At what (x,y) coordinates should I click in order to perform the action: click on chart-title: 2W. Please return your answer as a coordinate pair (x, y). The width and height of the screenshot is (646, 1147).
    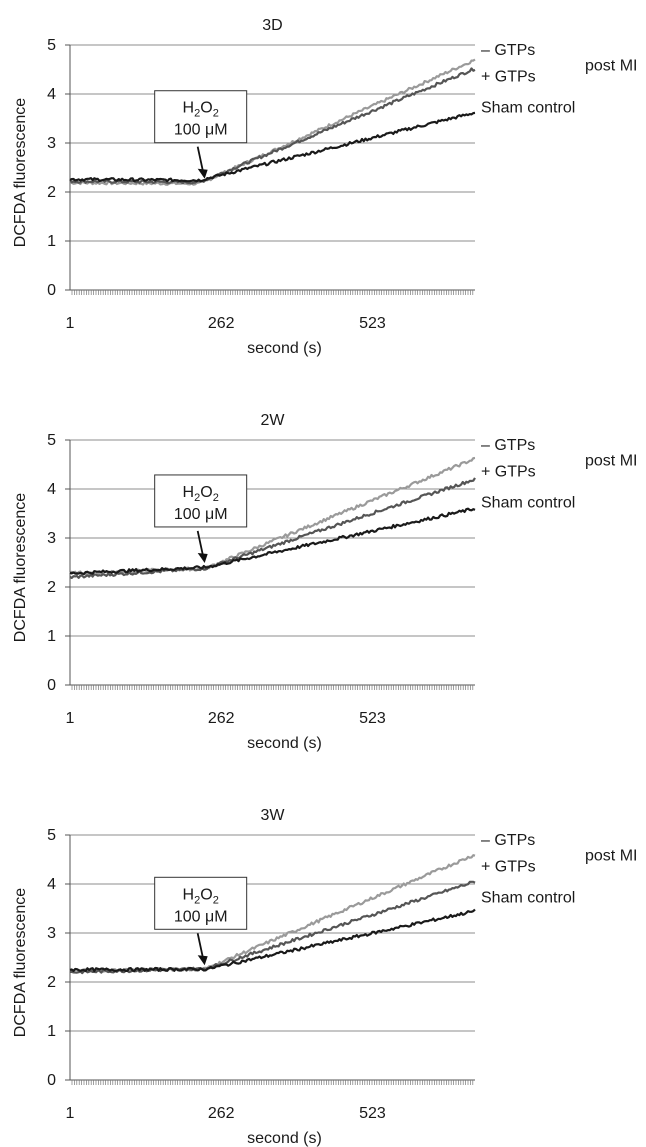
    Looking at the image, I should click on (273, 420).